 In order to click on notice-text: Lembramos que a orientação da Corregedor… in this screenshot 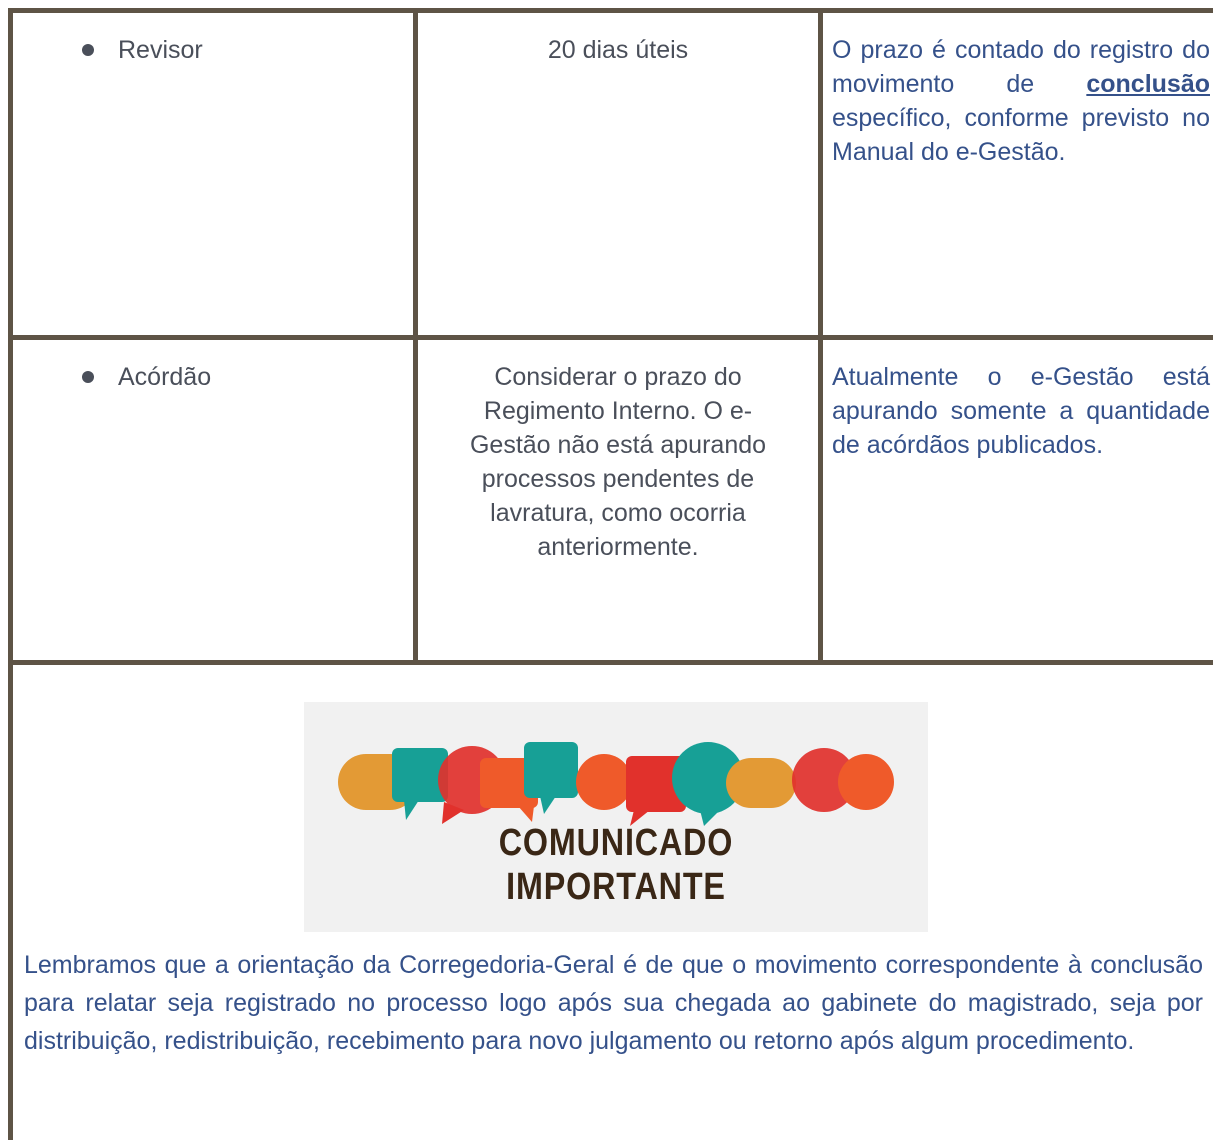, I will do `click(613, 1003)`.